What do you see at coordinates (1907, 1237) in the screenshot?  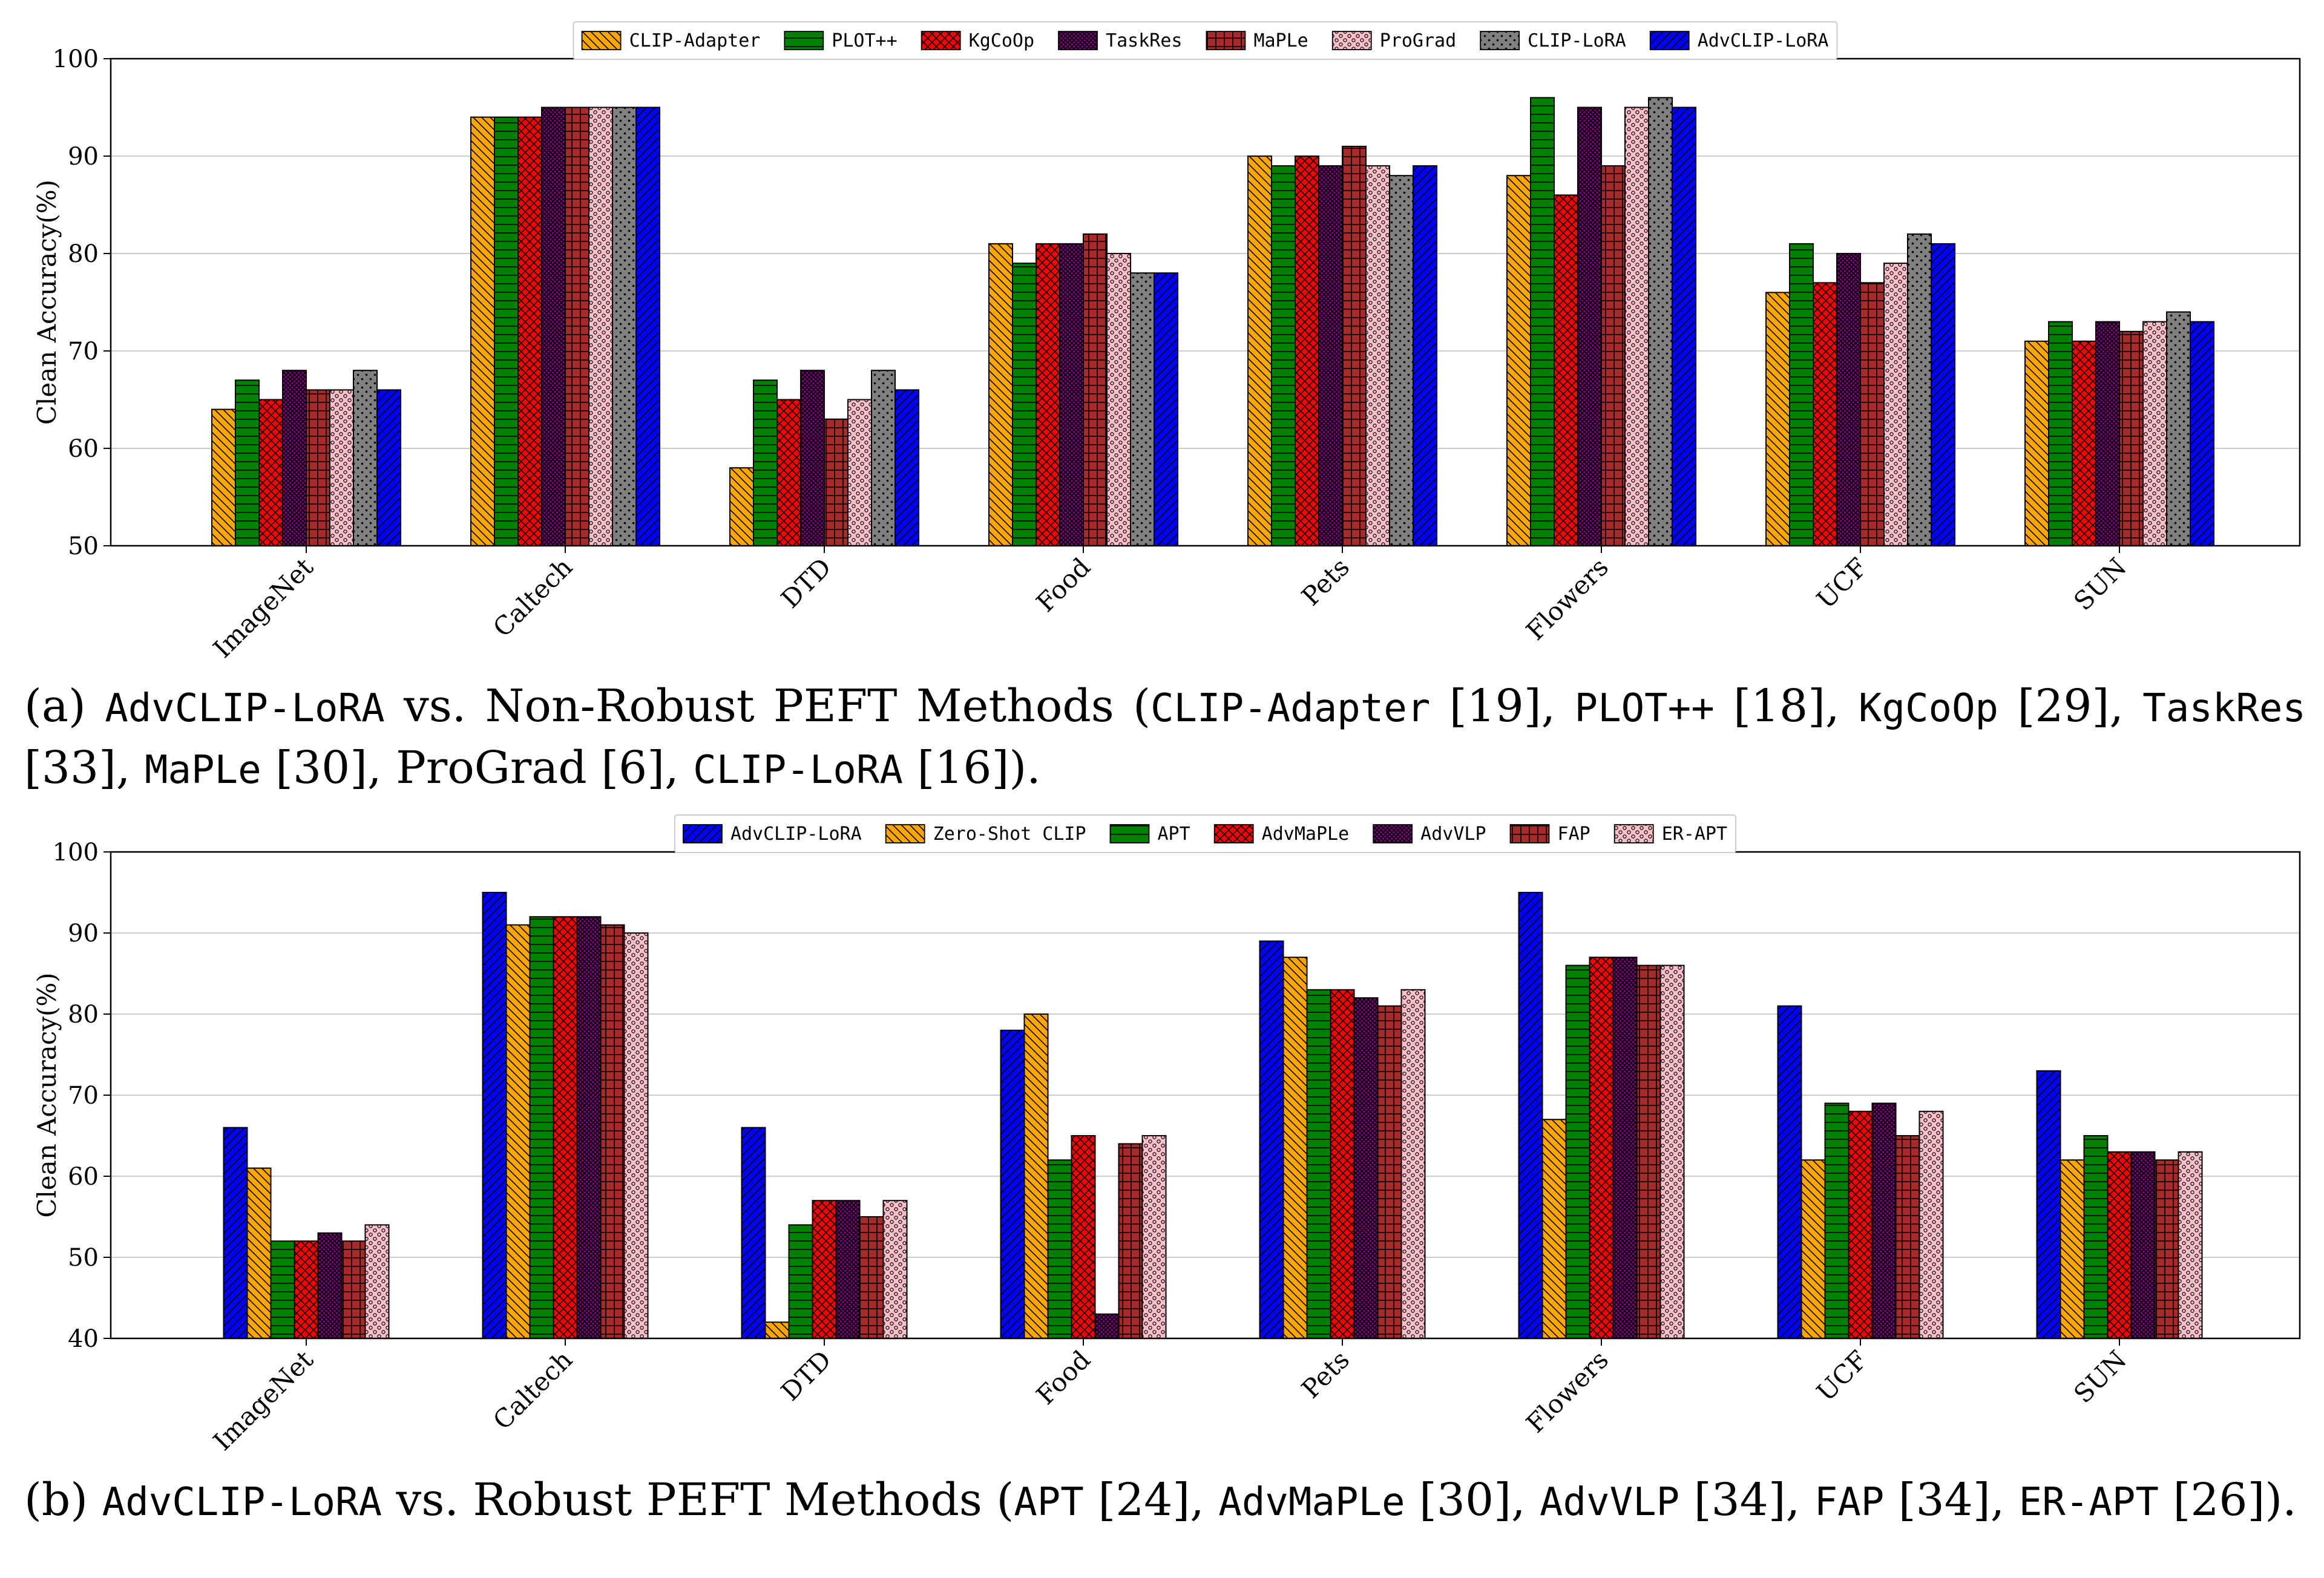 I see `bar-fap-ucf` at bounding box center [1907, 1237].